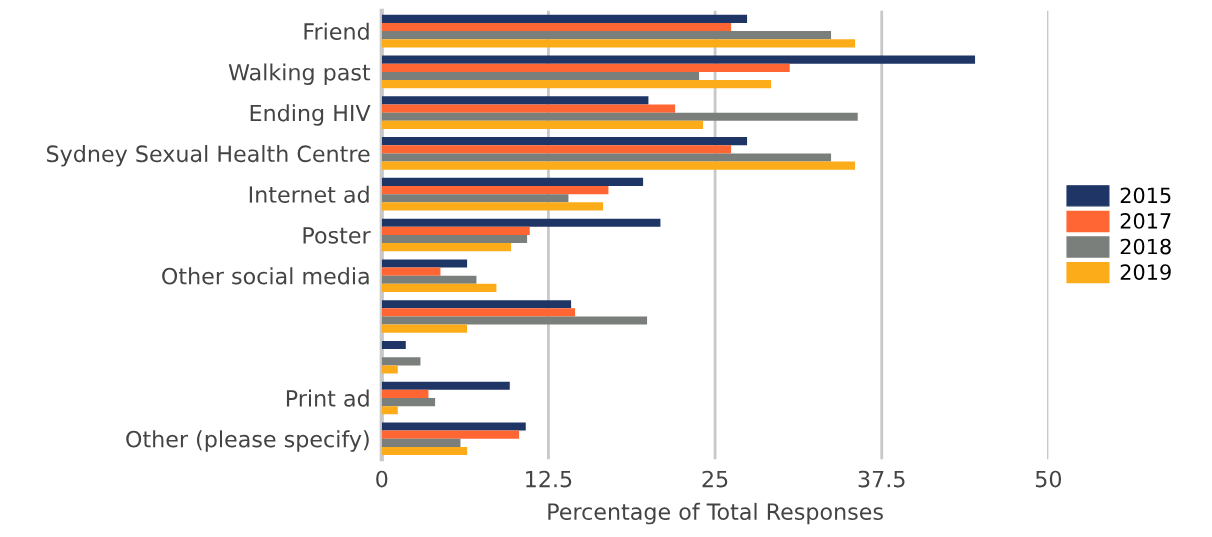 The image size is (1212, 537). What do you see at coordinates (265, 276) in the screenshot?
I see `y-tick-label: Other social media` at bounding box center [265, 276].